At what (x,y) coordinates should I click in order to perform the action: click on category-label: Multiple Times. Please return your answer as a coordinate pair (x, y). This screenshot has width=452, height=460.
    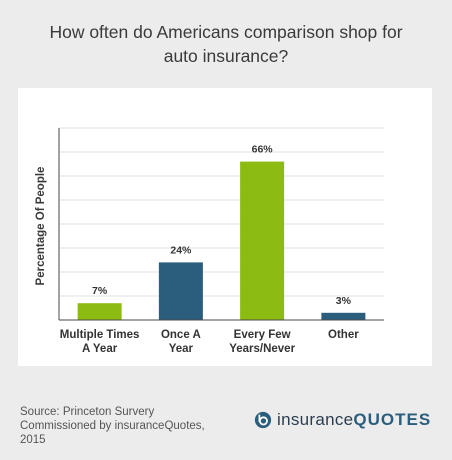
    Looking at the image, I should click on (100, 335).